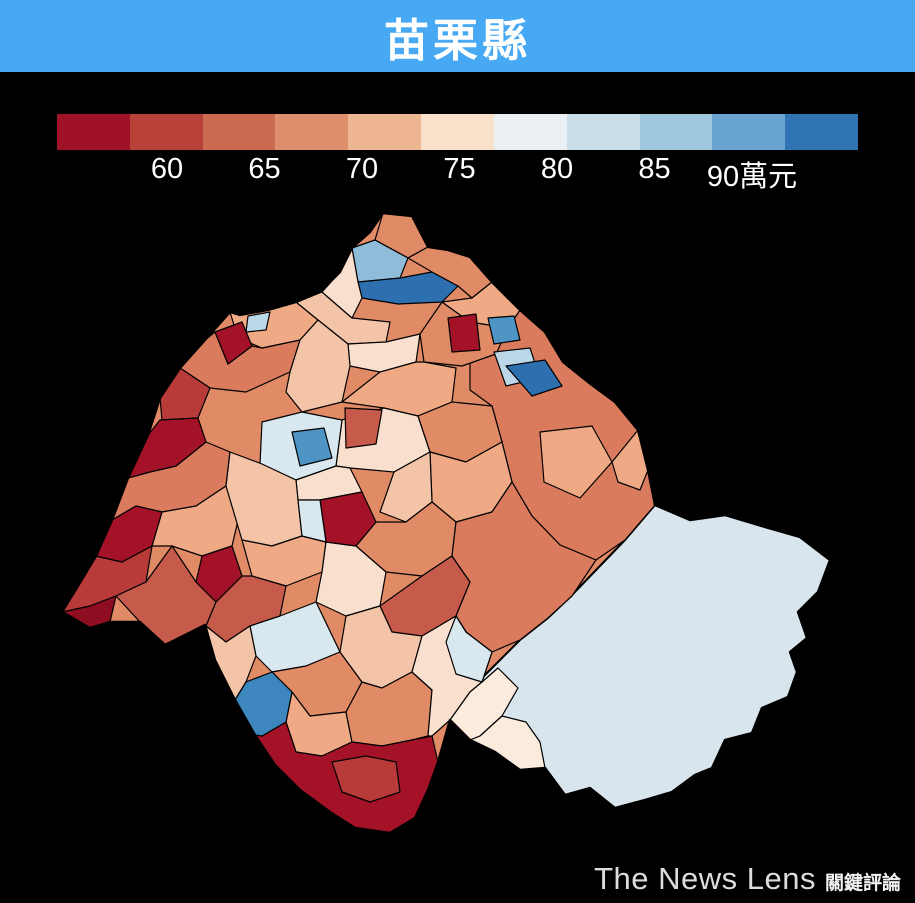  Describe the element at coordinates (862, 883) in the screenshot. I see `news-lens-logo-chinese: 關鍵評論` at that location.